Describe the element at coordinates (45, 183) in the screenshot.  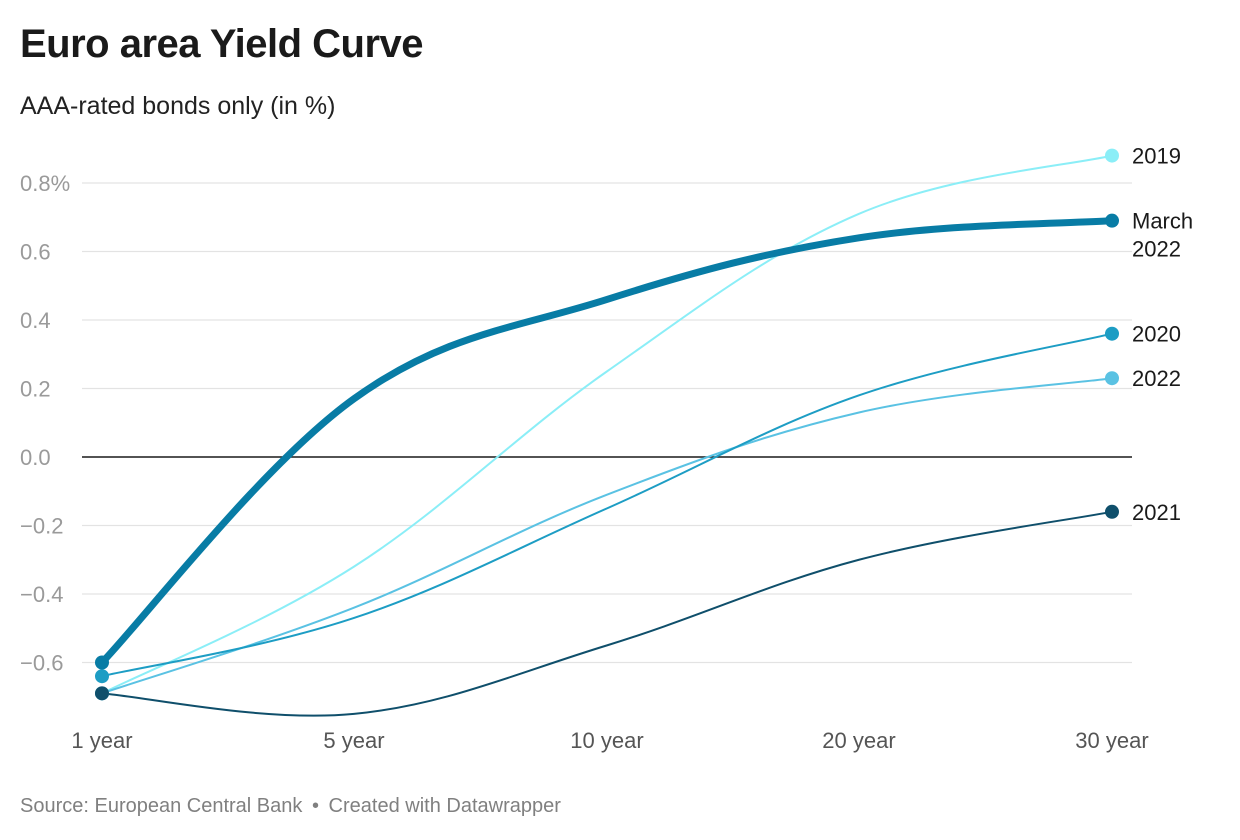
I see `y-tick-label: 0.8%` at that location.